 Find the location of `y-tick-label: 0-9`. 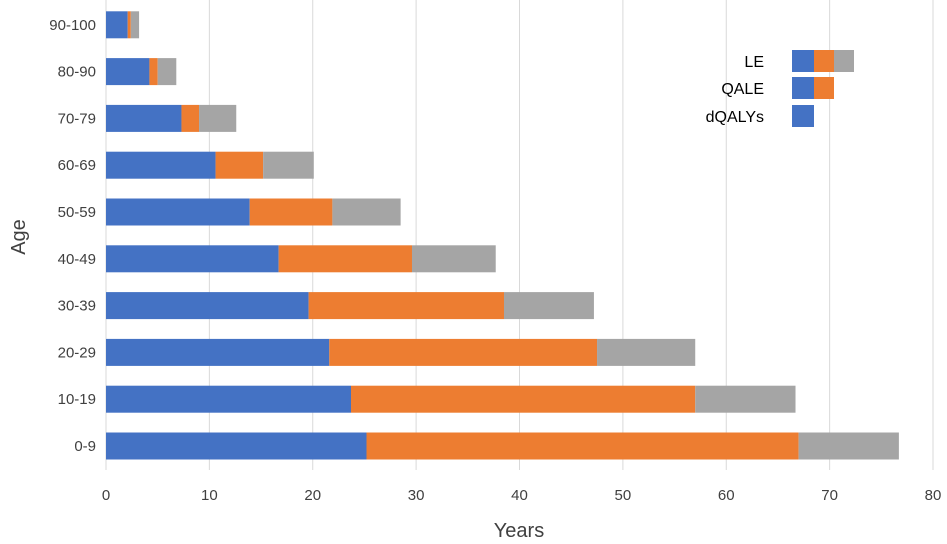

y-tick-label: 0-9 is located at coordinates (85, 446).